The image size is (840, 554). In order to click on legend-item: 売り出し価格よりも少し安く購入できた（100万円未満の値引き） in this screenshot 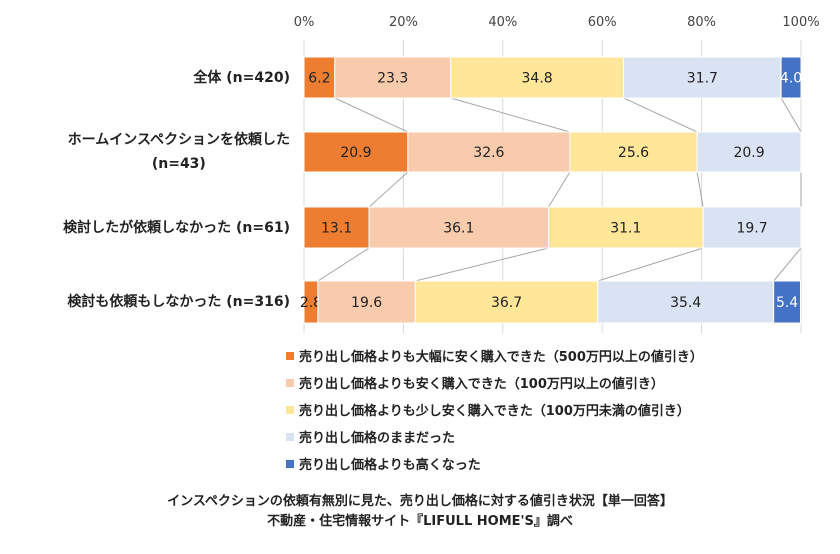, I will do `click(494, 409)`.